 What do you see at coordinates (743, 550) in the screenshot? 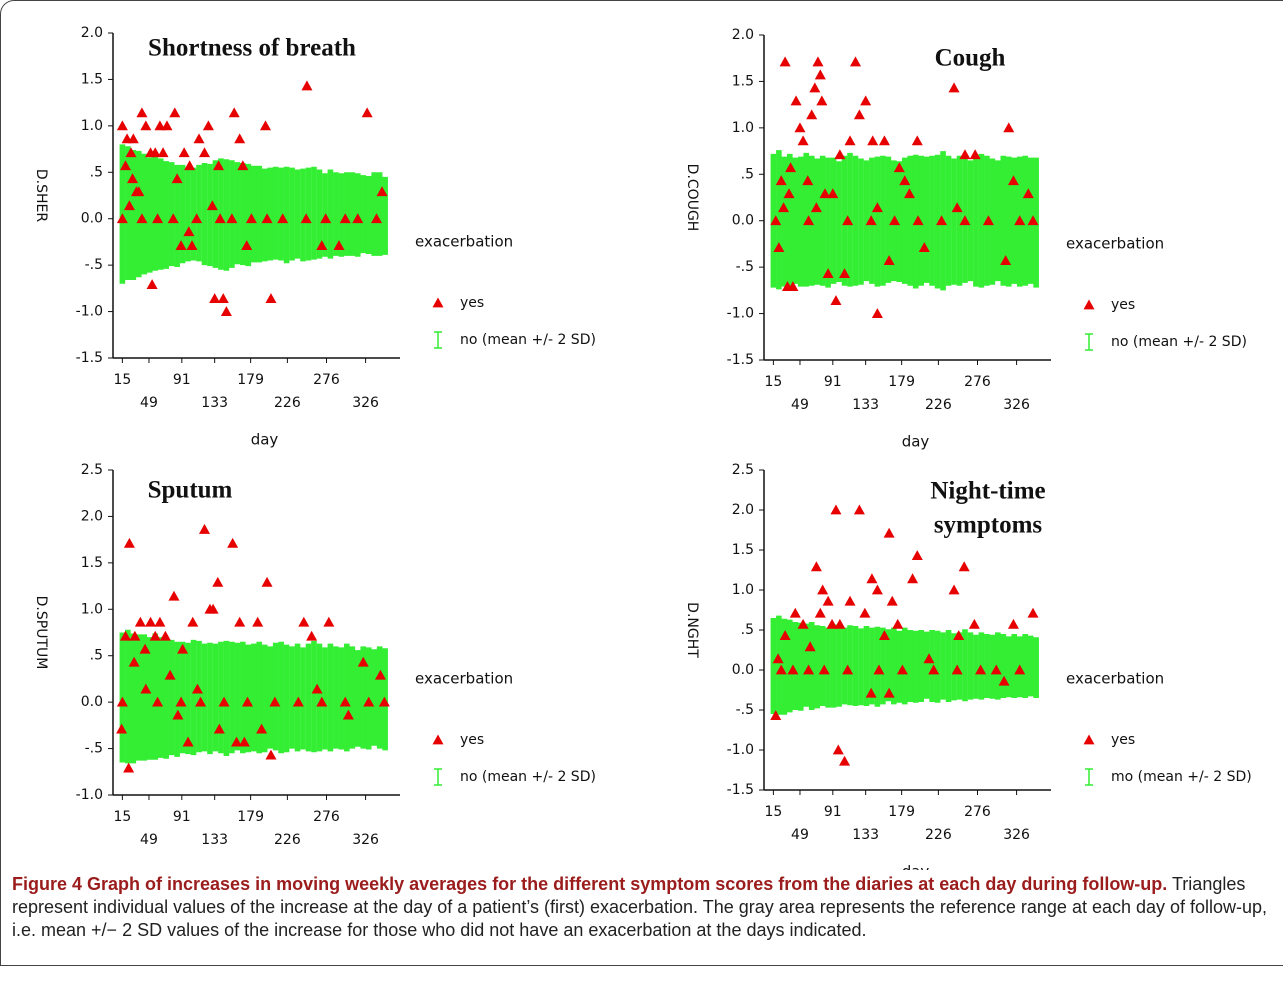
I see `y-tick-label: 1.5` at bounding box center [743, 550].